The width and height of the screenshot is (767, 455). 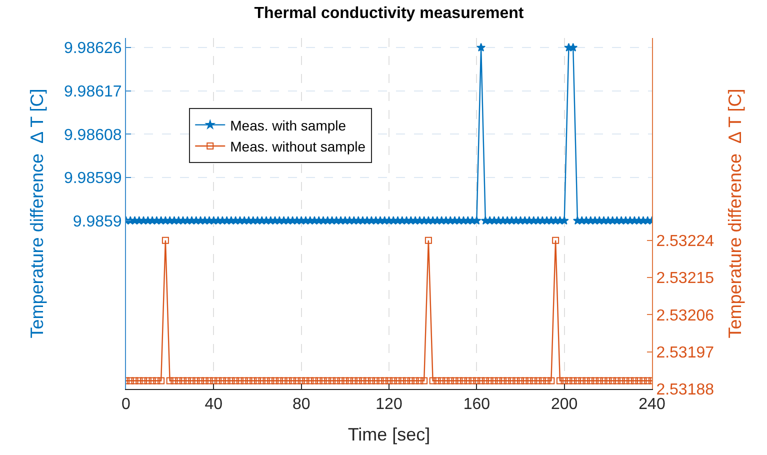 I want to click on x-tick-label: 200, so click(x=564, y=405).